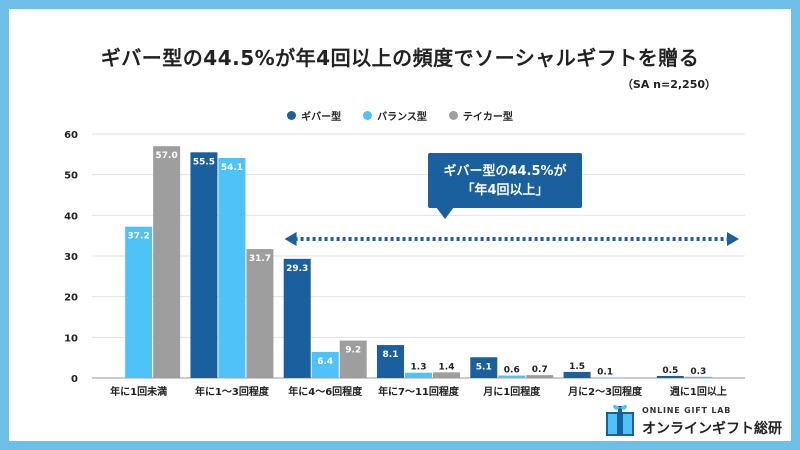 The height and width of the screenshot is (450, 800). Describe the element at coordinates (605, 373) in the screenshot. I see `data-label: 0.1` at that location.